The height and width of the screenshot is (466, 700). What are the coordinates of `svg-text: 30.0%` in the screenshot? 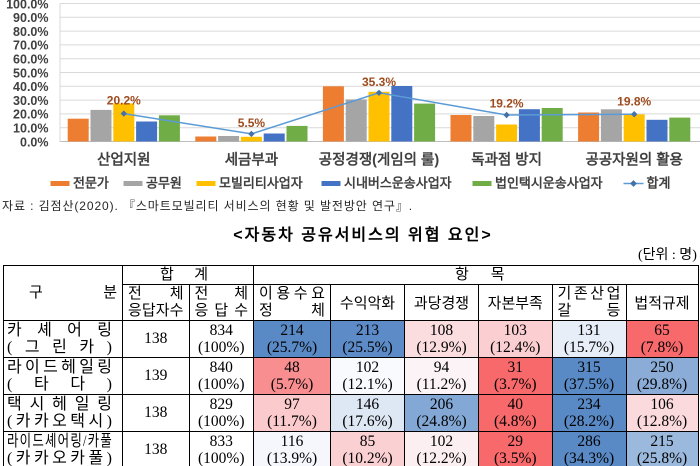 It's located at (30, 101).